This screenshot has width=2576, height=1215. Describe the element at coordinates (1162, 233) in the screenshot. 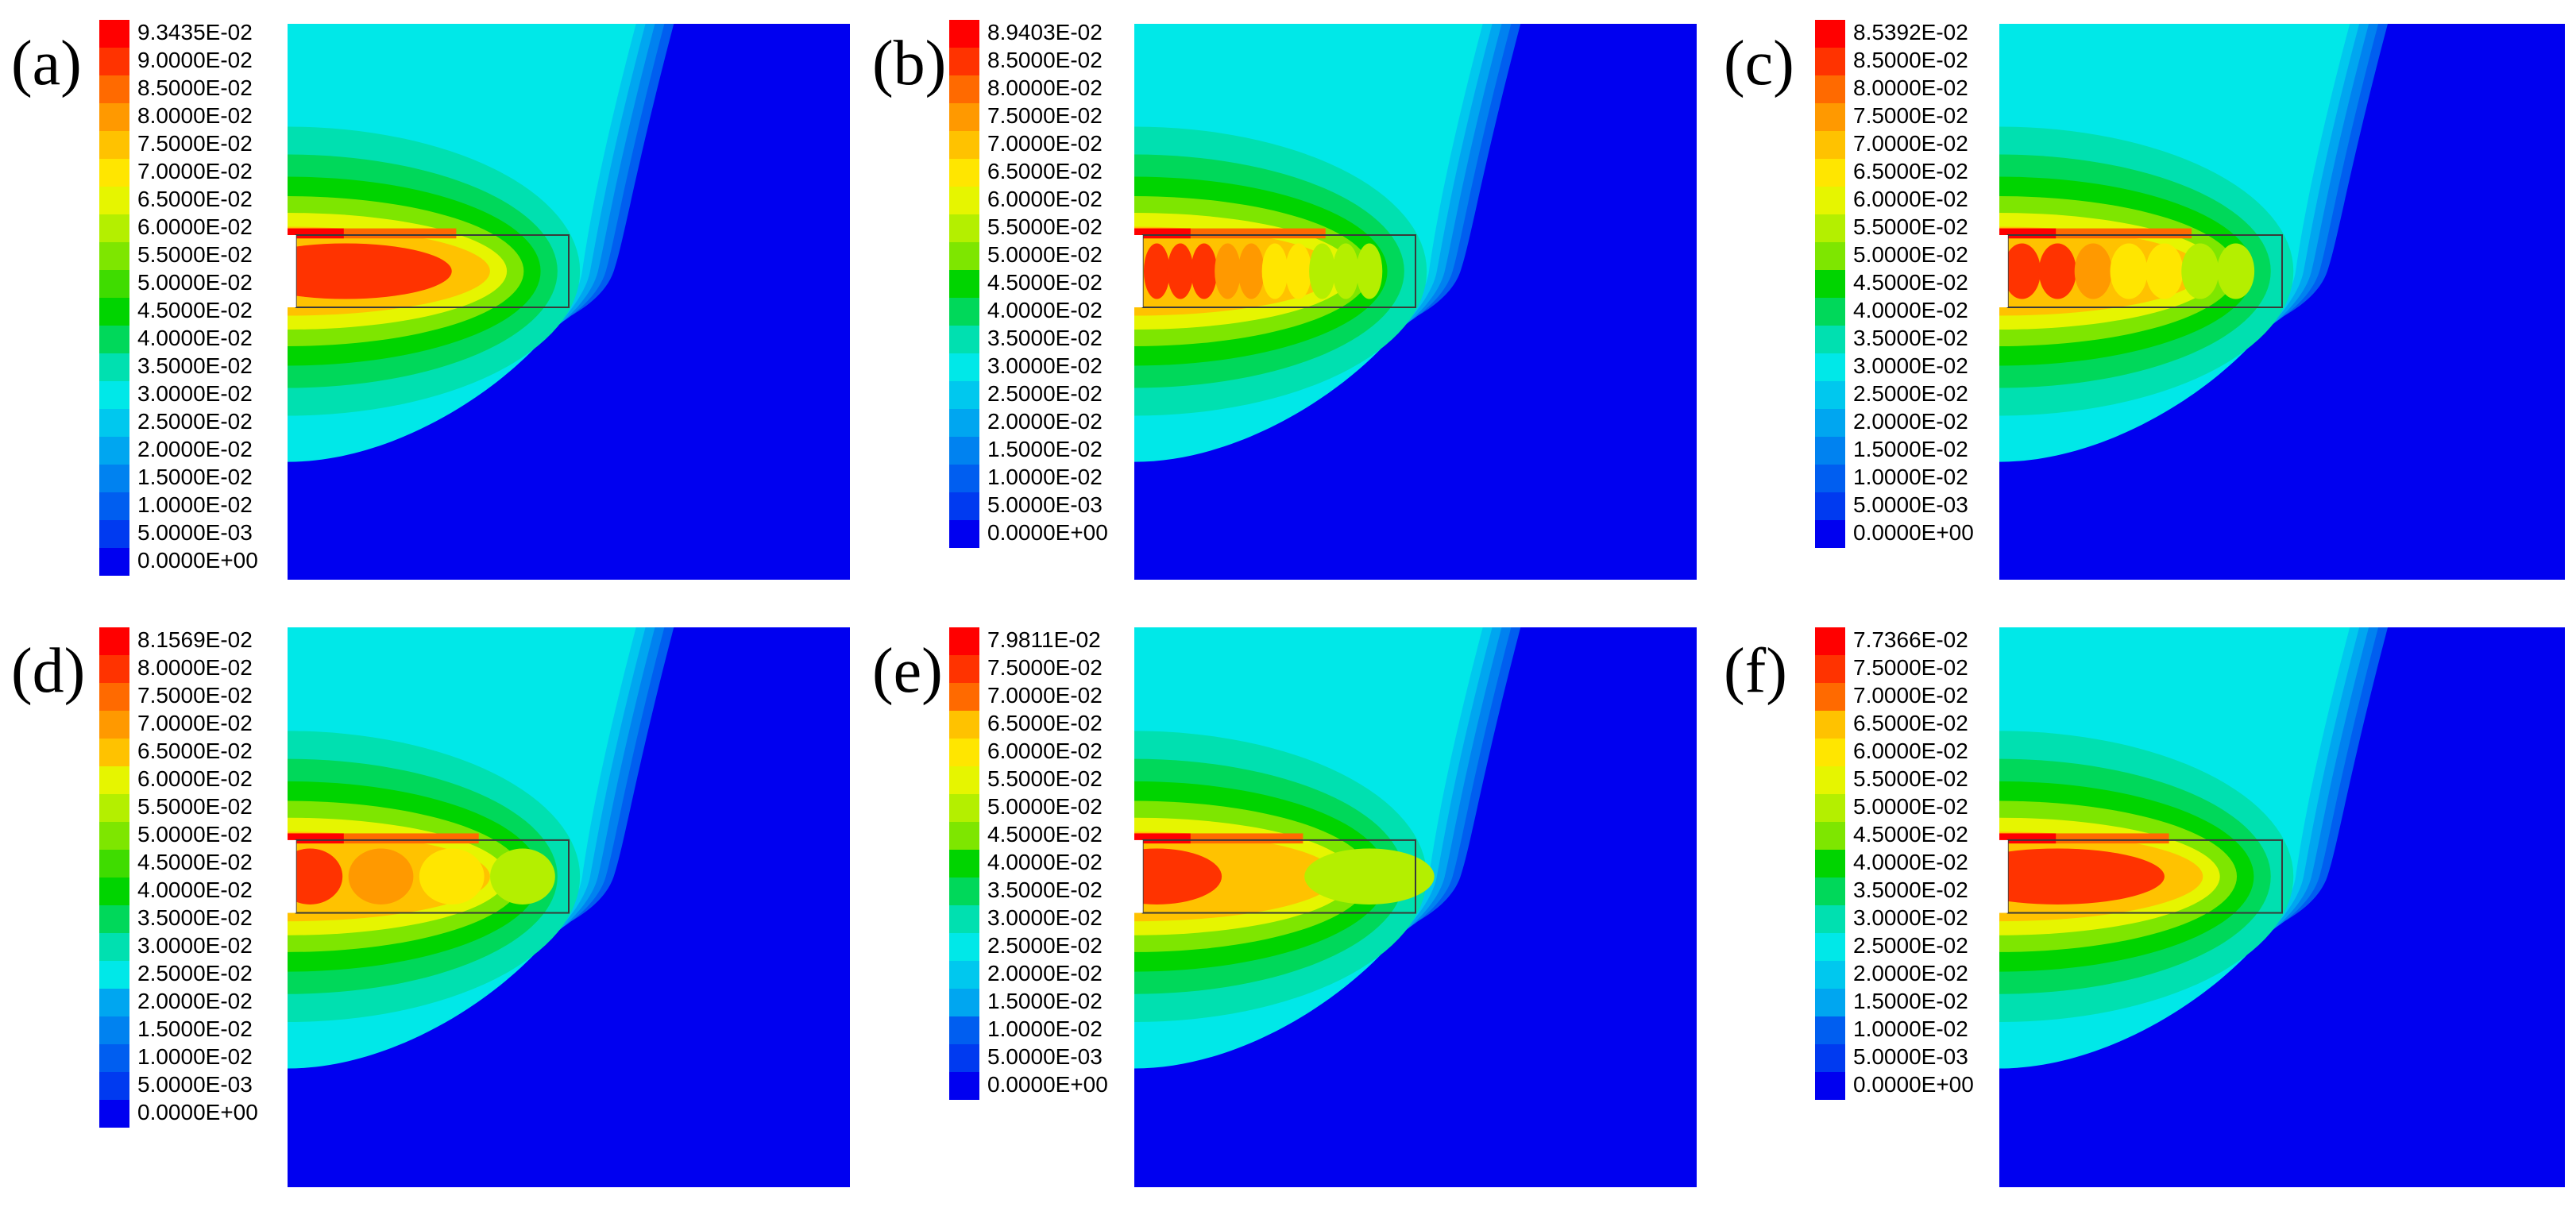

I see `hot-edge` at that location.